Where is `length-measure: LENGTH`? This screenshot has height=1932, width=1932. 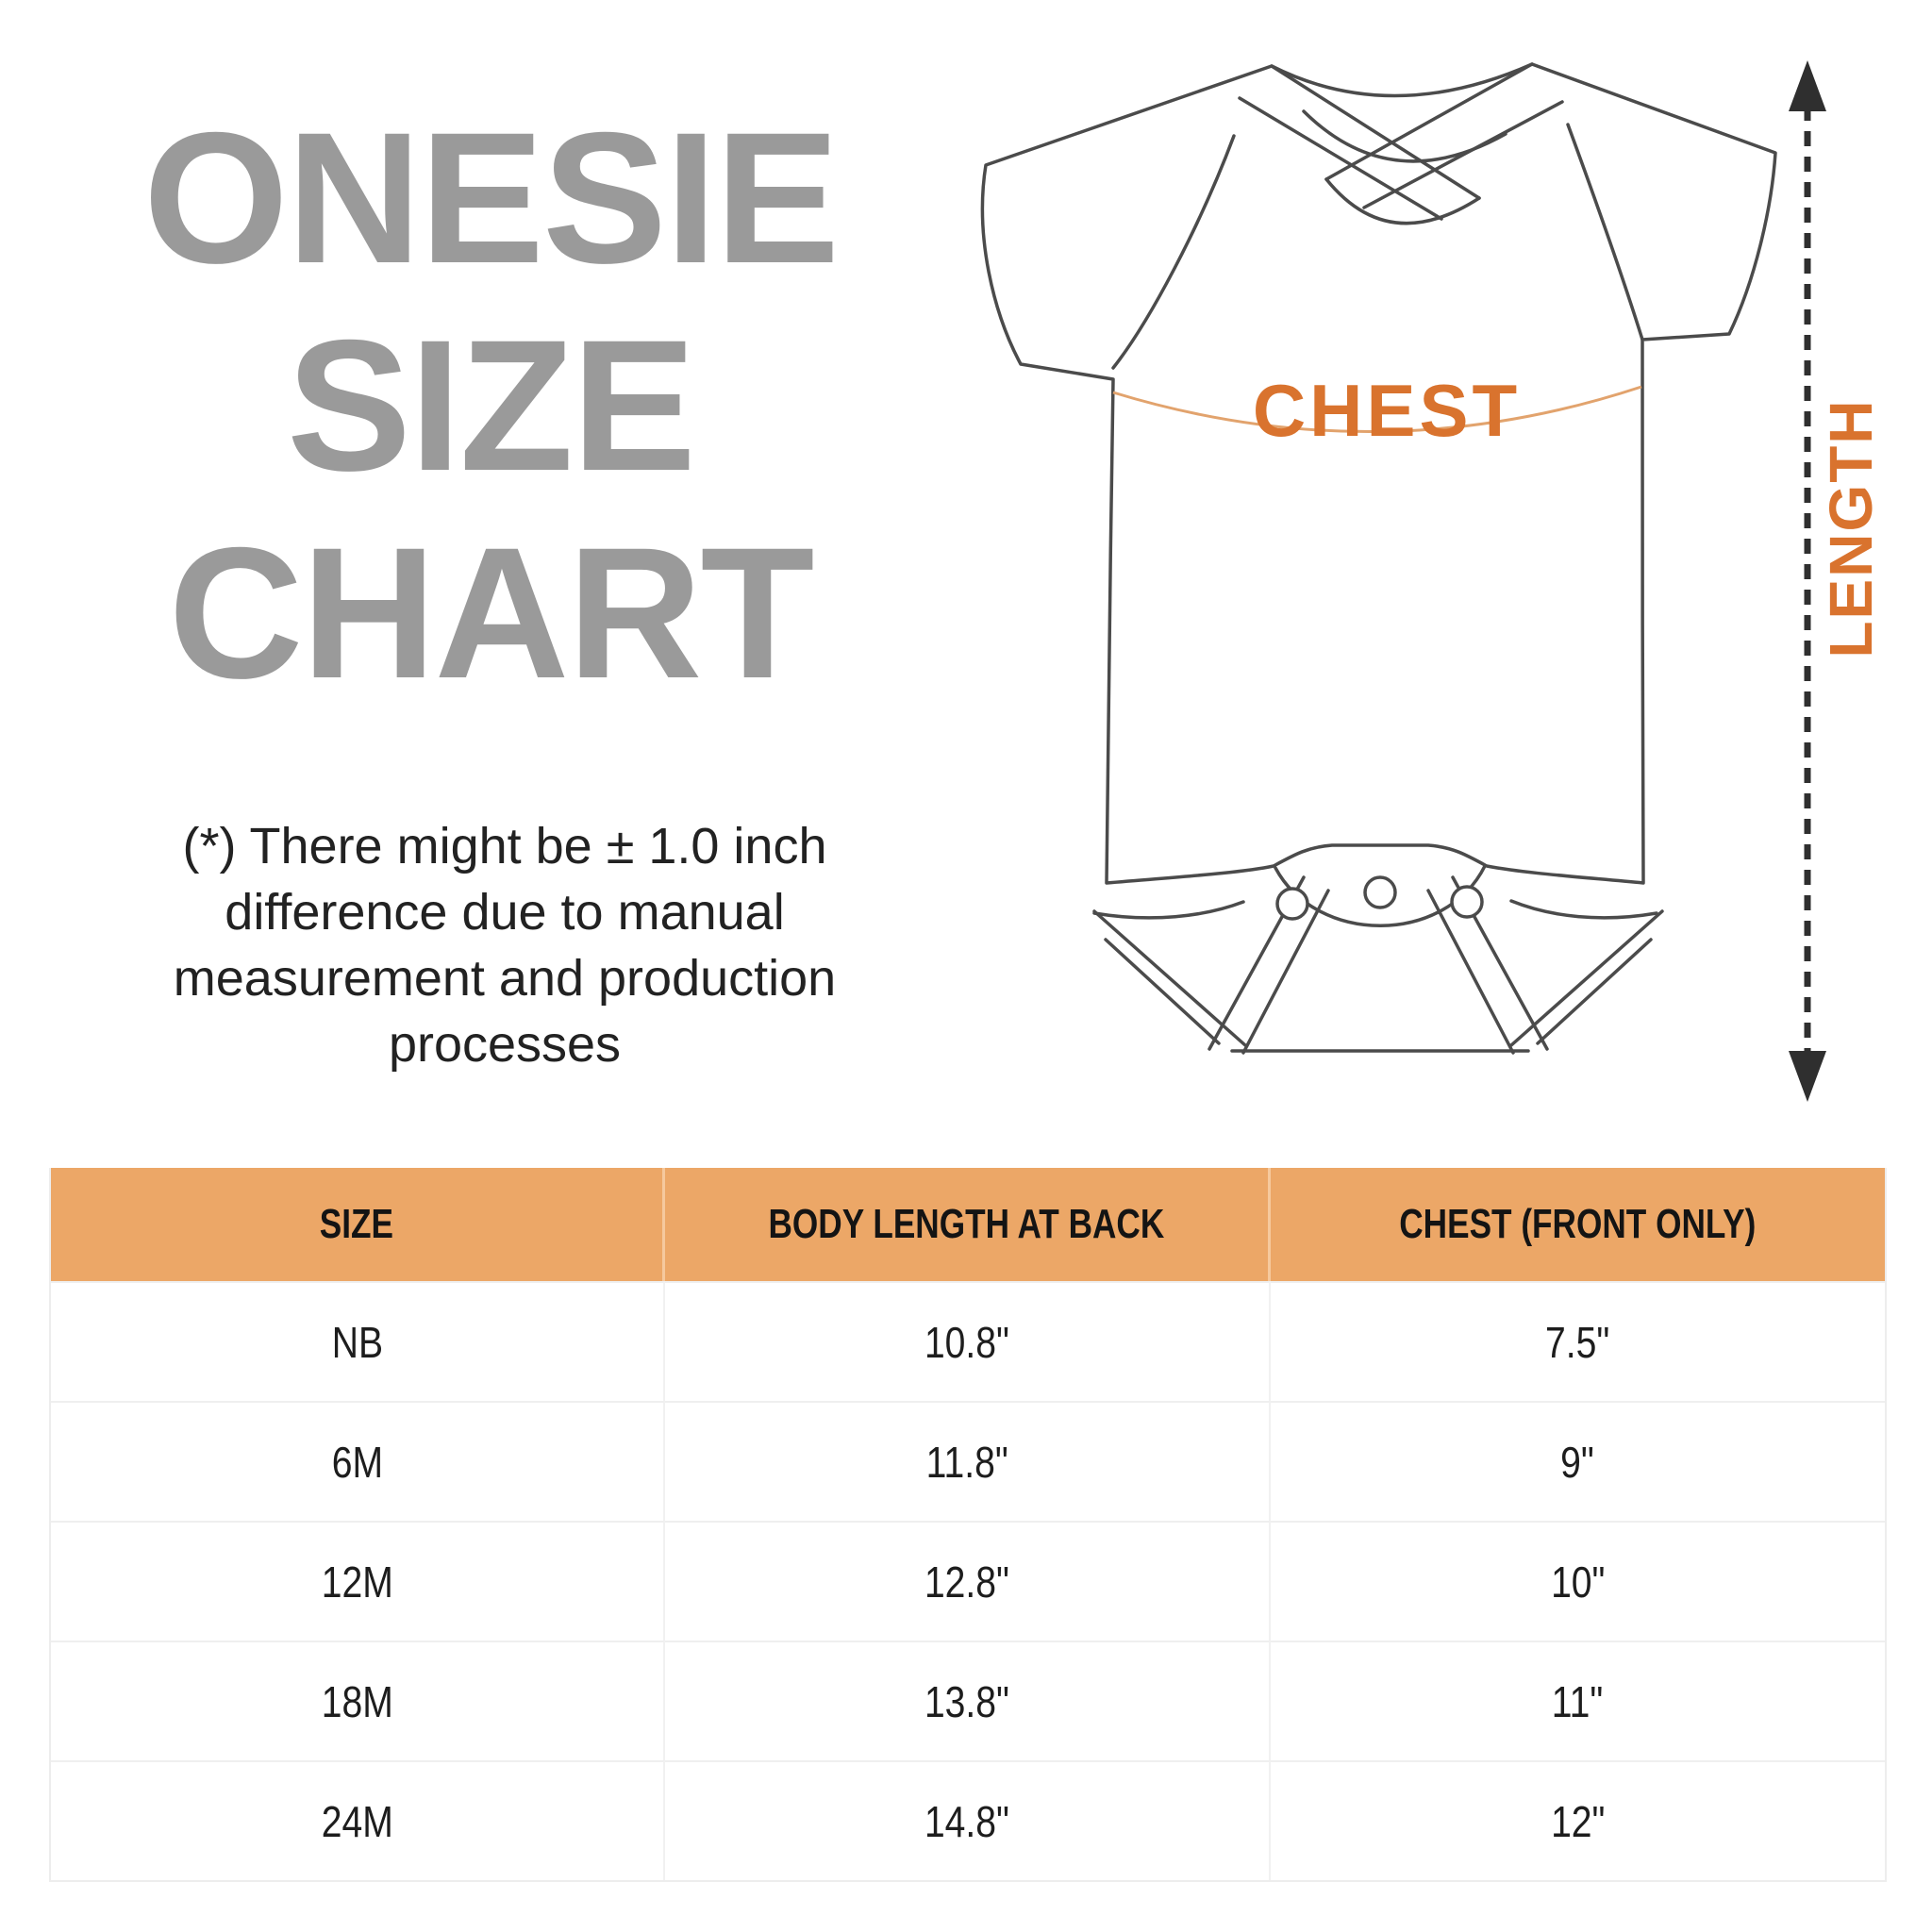 length-measure: LENGTH is located at coordinates (1837, 581).